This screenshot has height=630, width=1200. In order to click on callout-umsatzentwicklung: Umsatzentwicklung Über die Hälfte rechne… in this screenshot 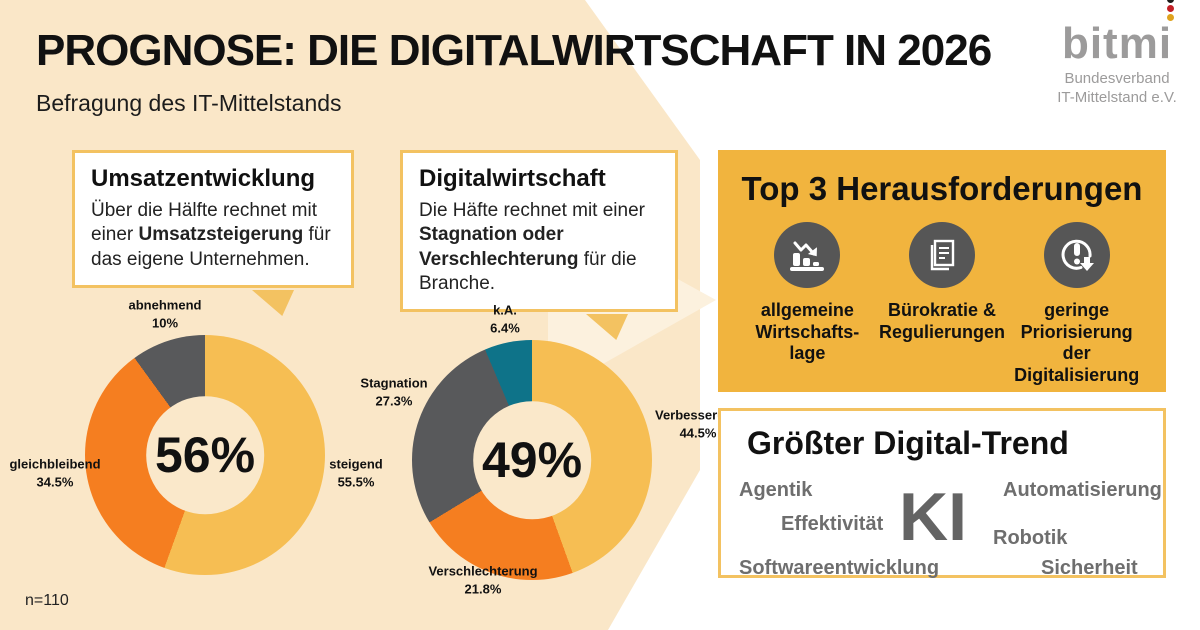, I will do `click(213, 219)`.